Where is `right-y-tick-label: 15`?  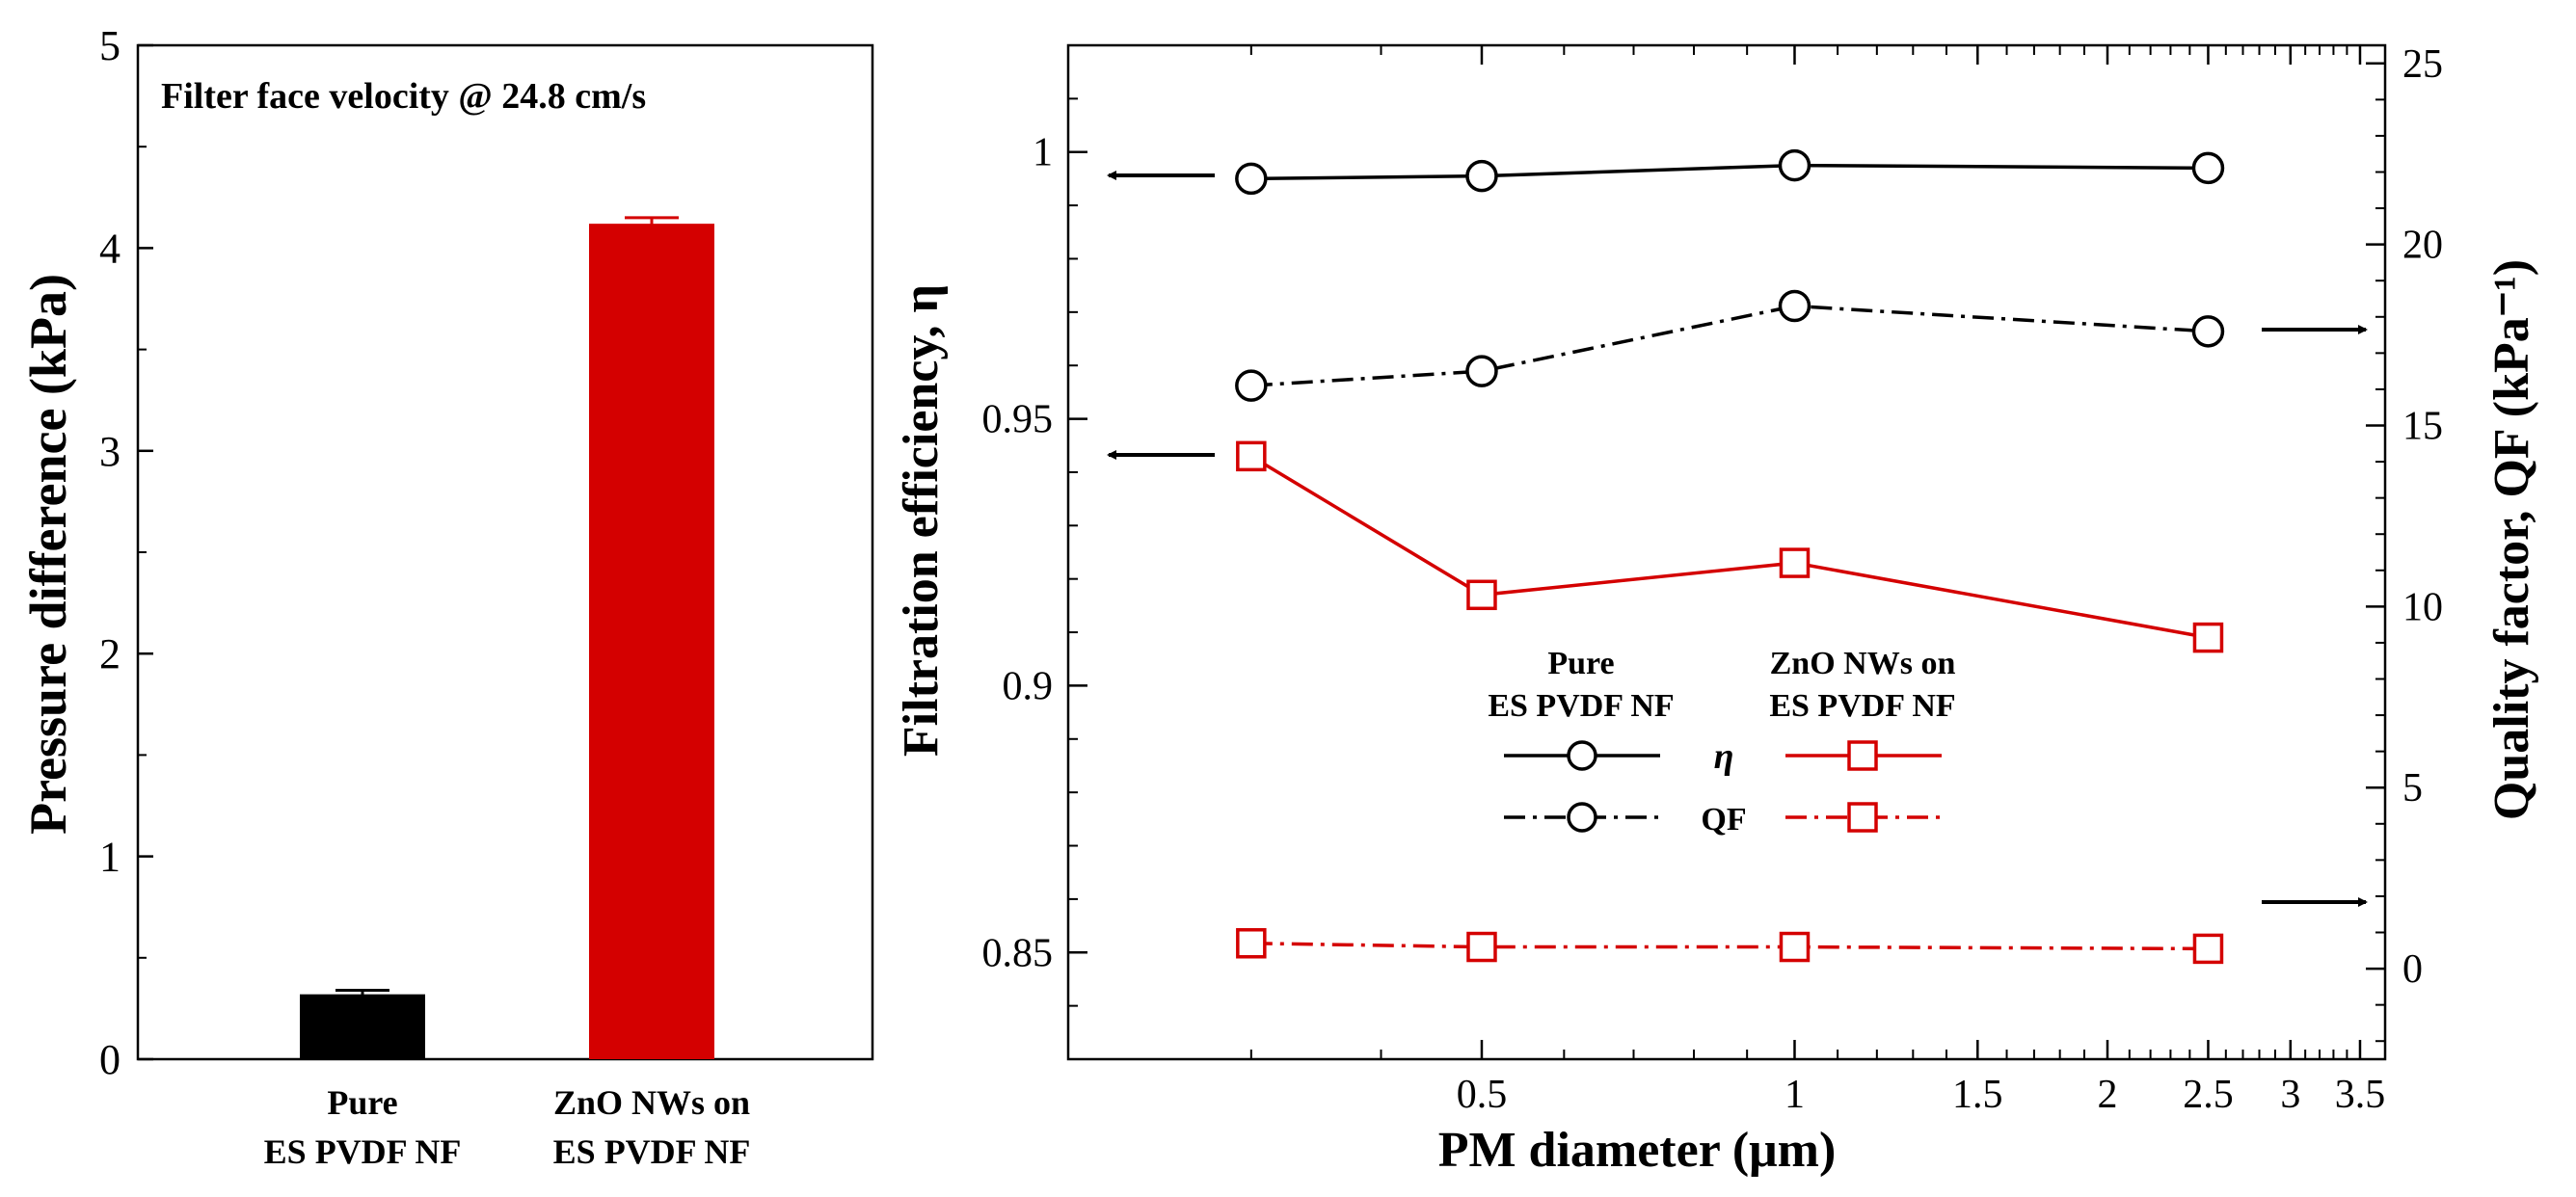 right-y-tick-label: 15 is located at coordinates (2423, 427).